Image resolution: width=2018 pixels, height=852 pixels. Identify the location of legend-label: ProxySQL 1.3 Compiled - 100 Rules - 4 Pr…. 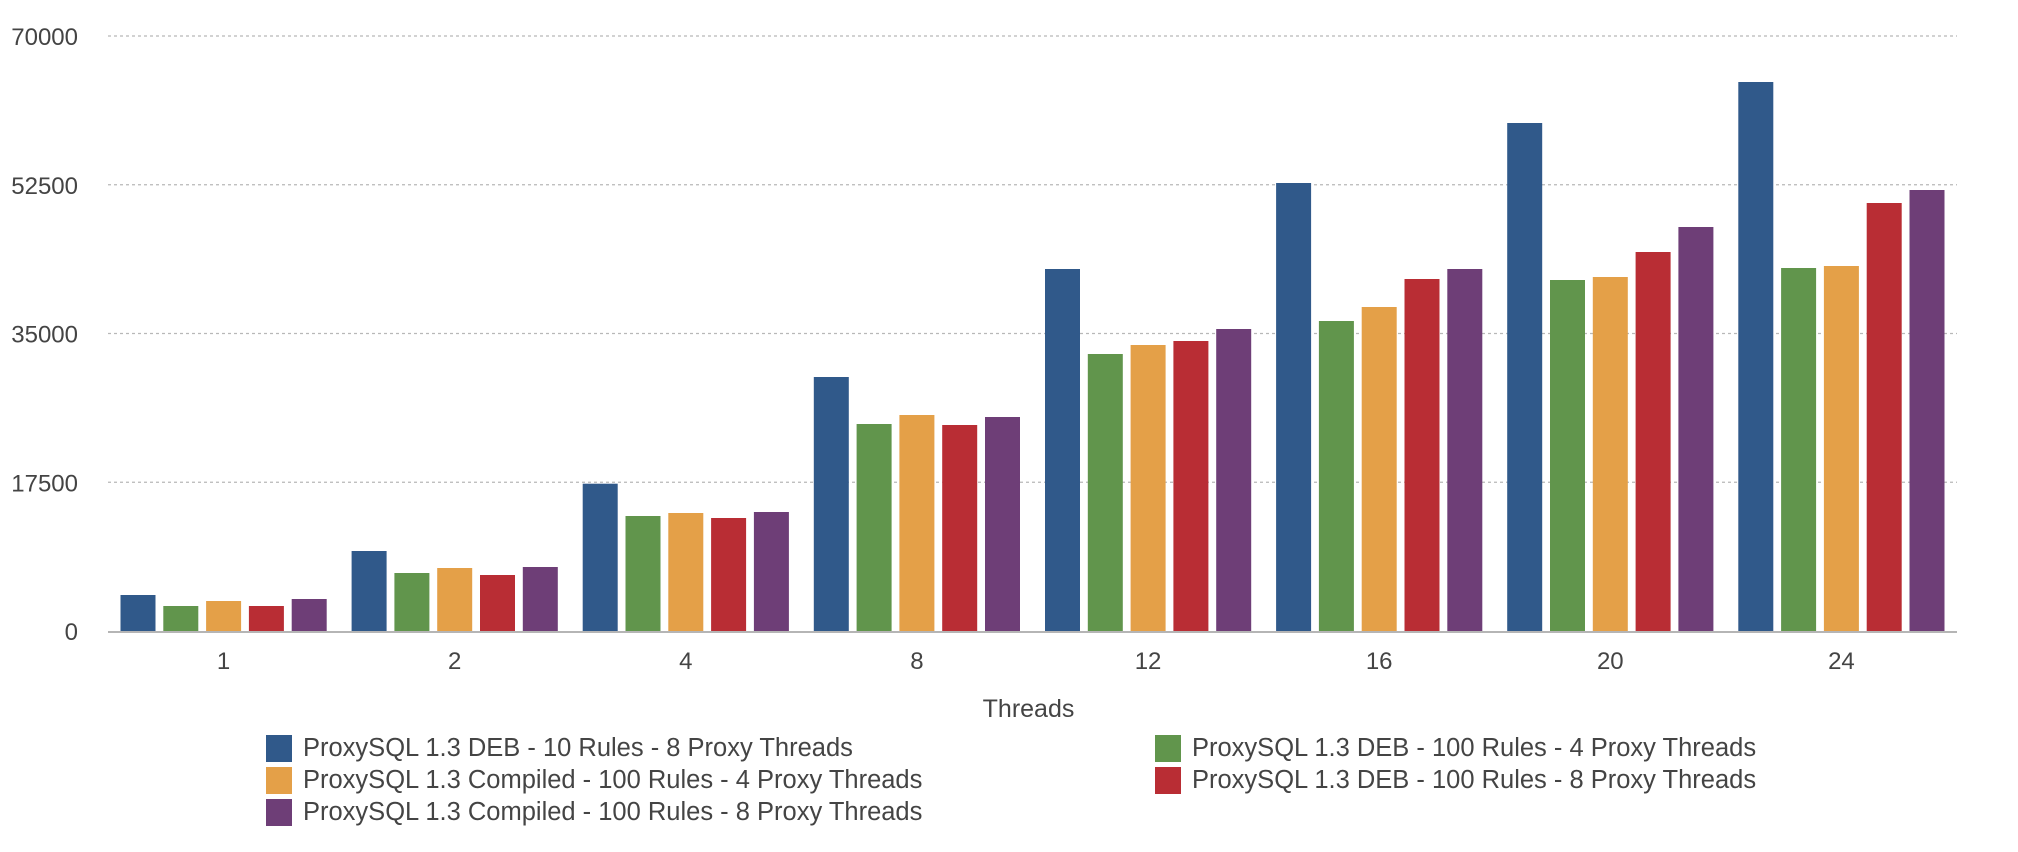
(613, 780).